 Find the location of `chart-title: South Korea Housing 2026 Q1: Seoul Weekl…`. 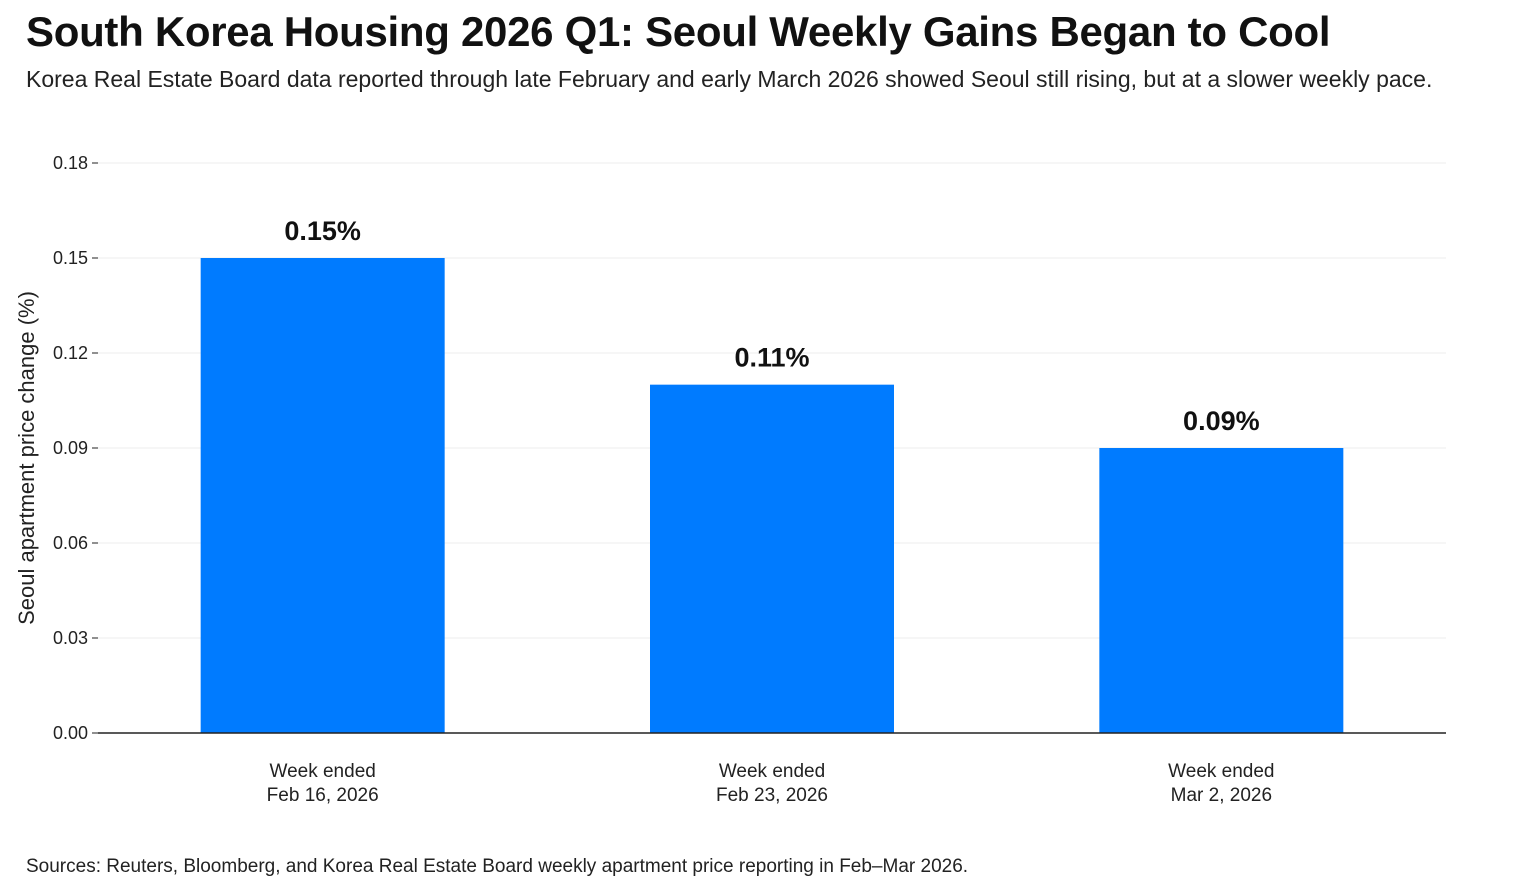

chart-title: South Korea Housing 2026 Q1: Seoul Weekl… is located at coordinates (678, 31).